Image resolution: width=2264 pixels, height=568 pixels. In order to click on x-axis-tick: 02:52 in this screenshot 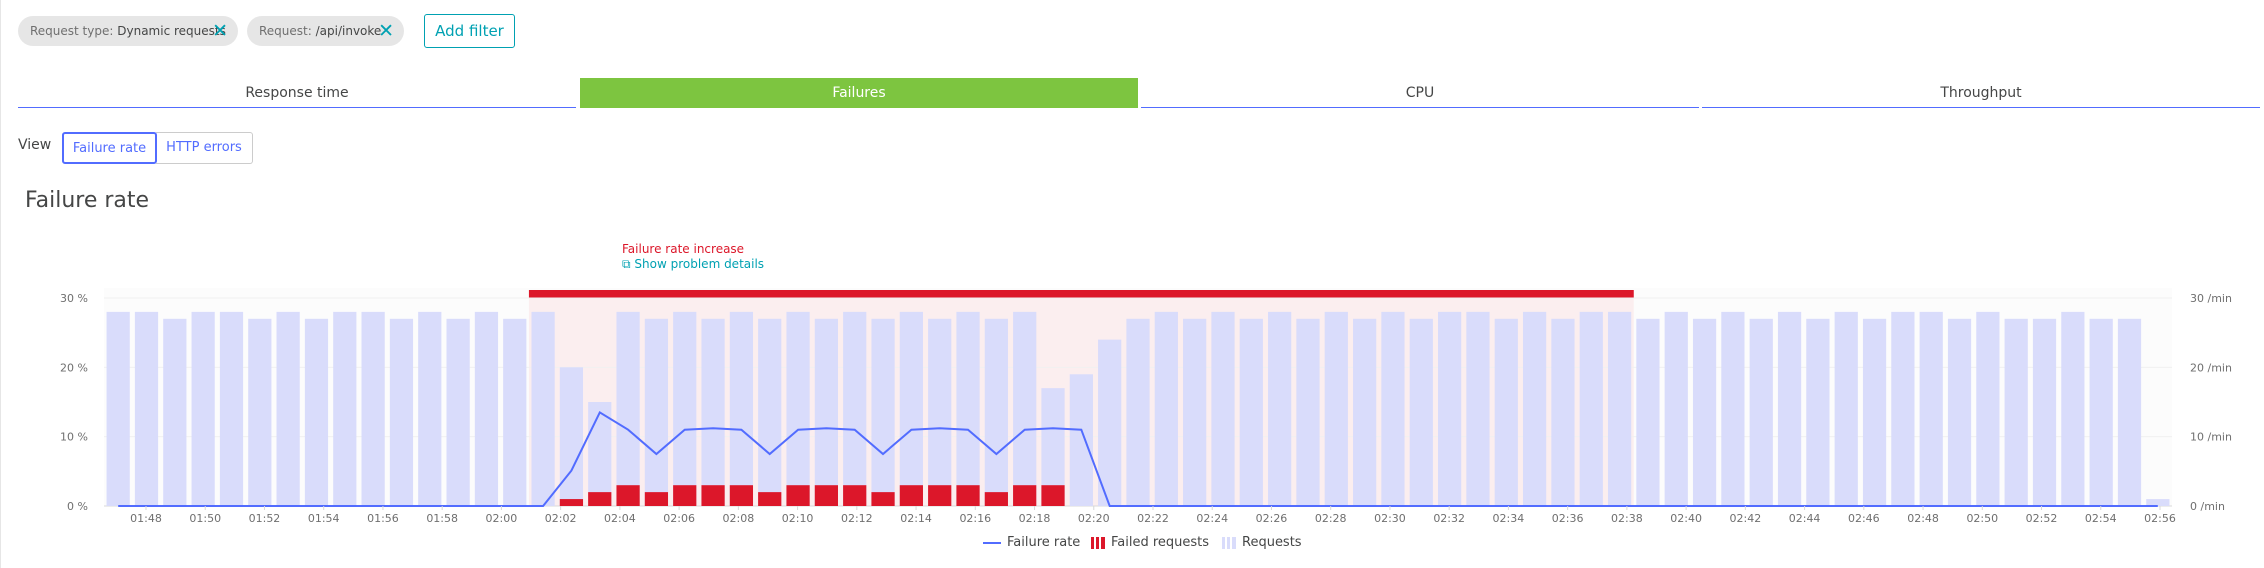, I will do `click(2042, 518)`.